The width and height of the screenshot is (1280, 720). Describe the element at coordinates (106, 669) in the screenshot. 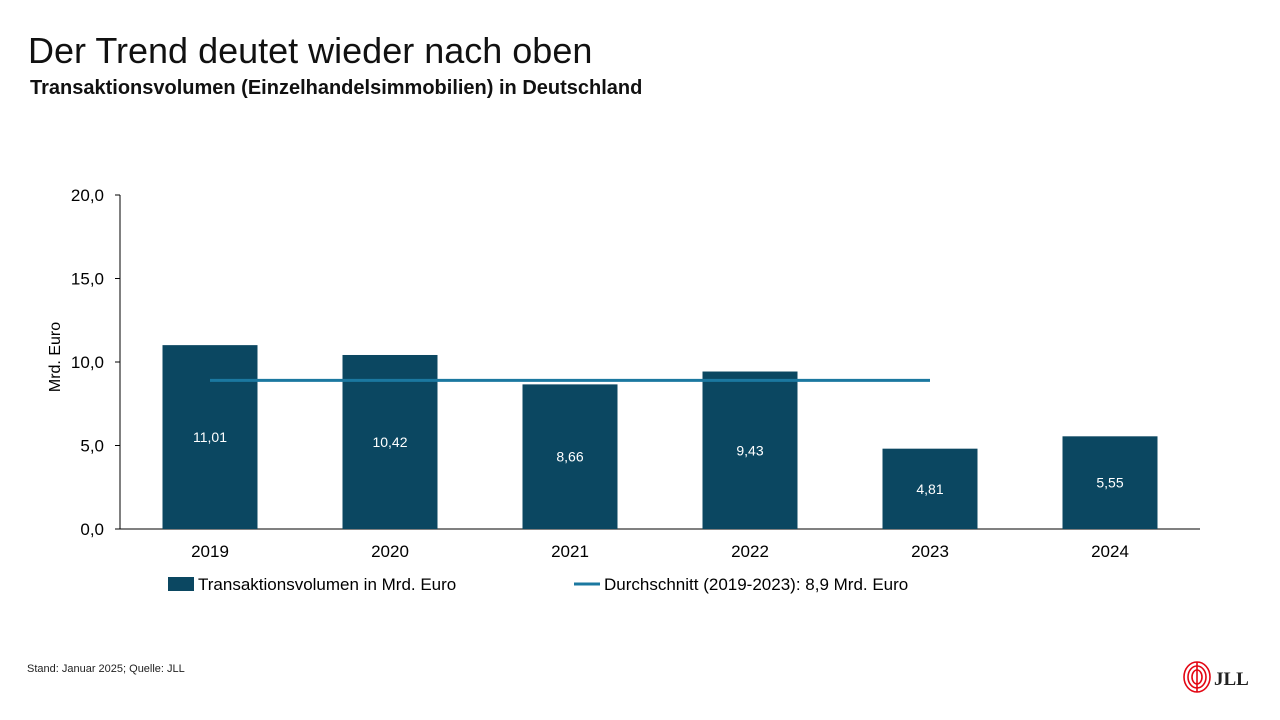

I see `source-note: Stand: Januar 2025; Quelle: JLL` at that location.